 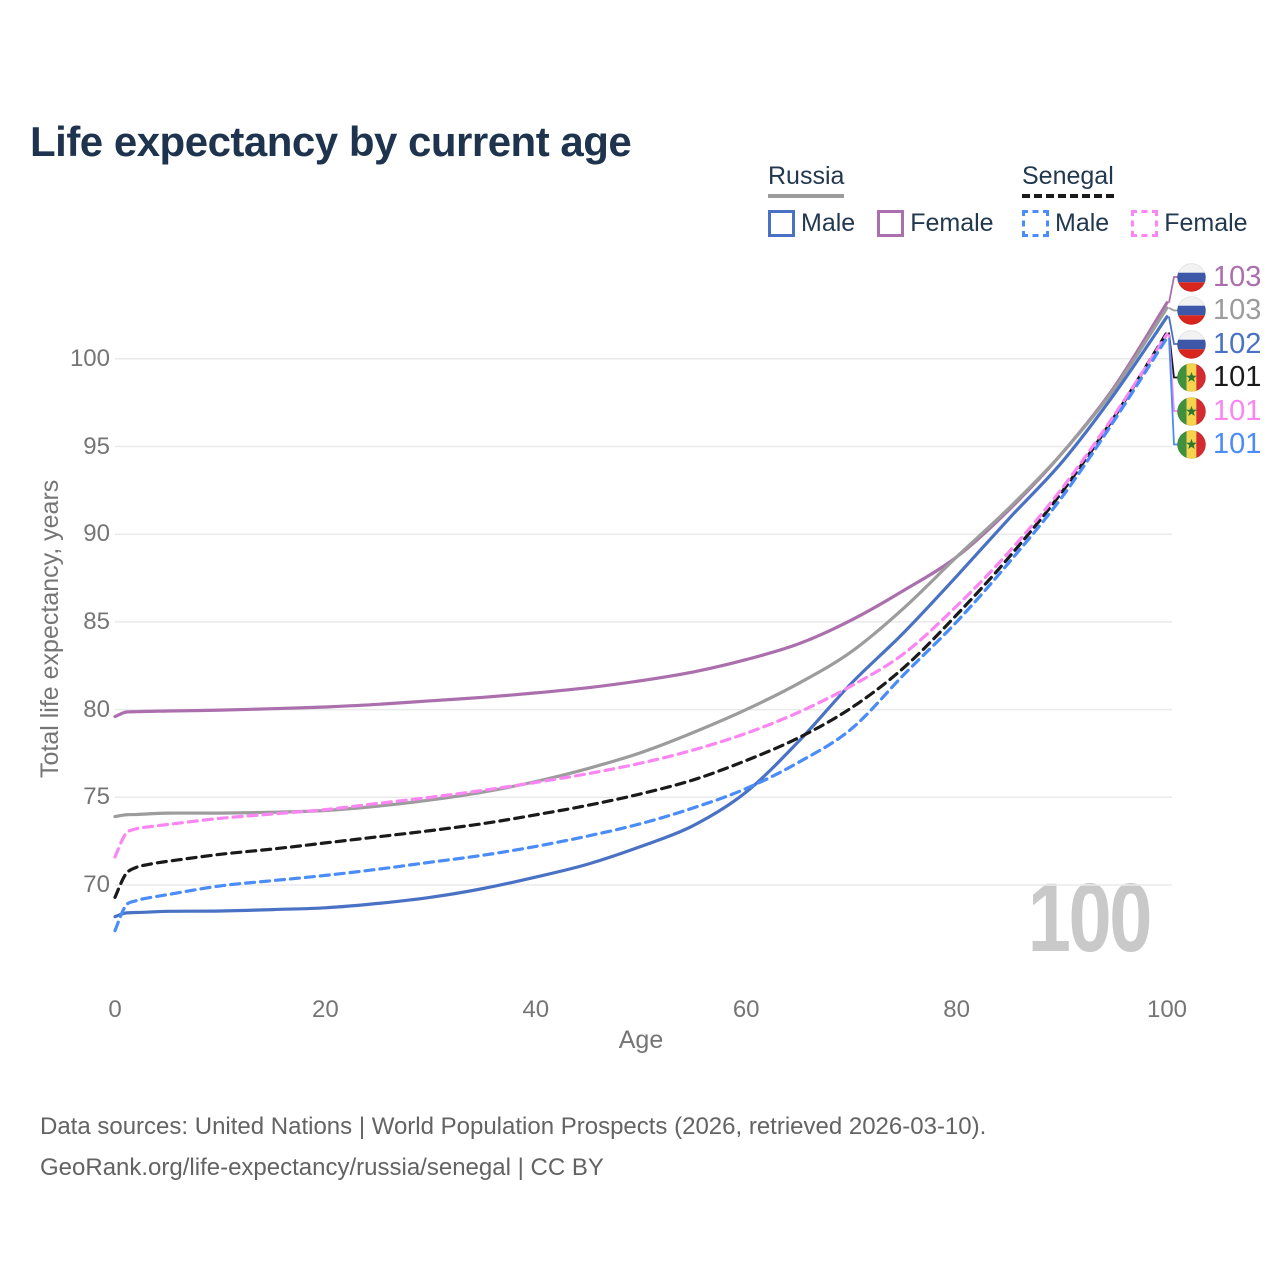 I want to click on legend-item-senegal-female: Female, so click(x=1189, y=223).